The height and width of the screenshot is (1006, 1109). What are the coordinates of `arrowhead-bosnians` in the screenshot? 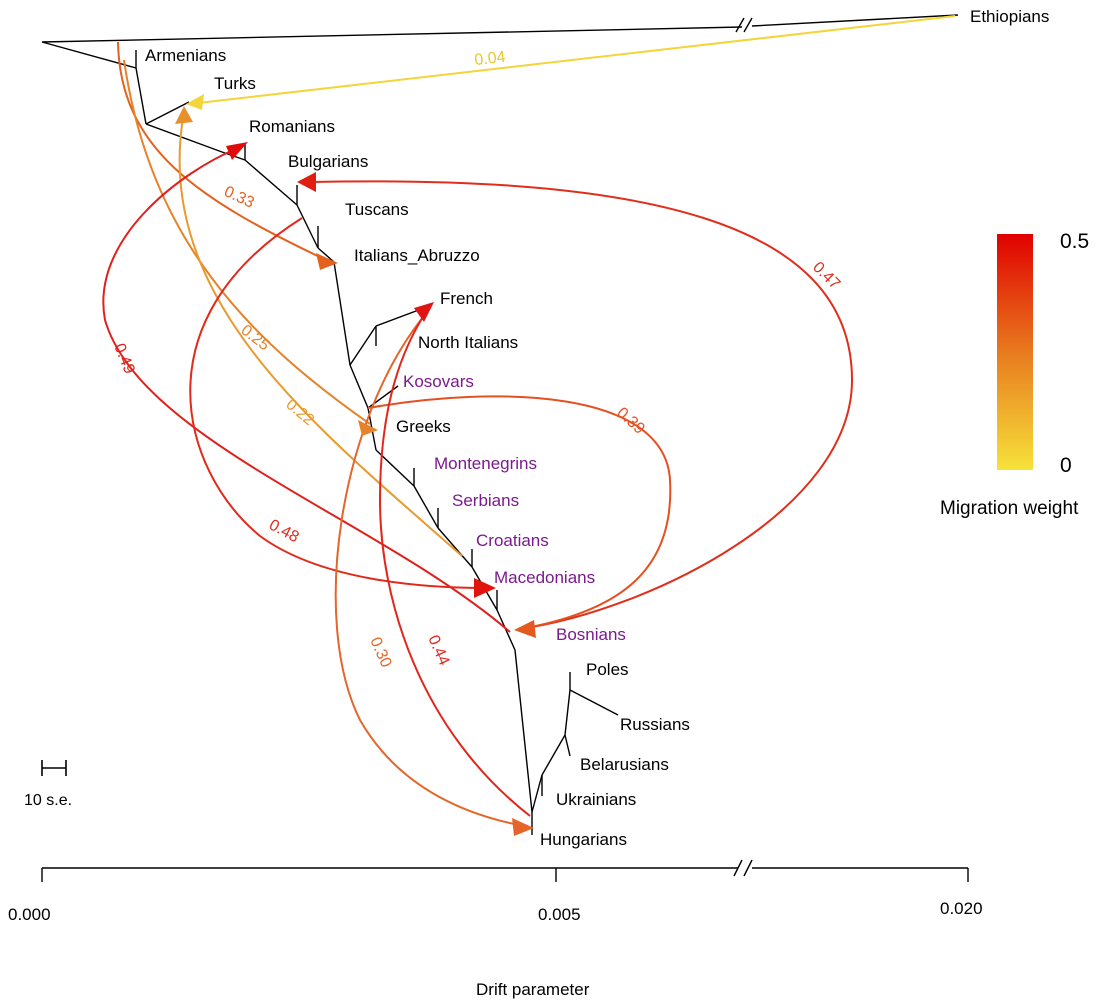 It's located at (525, 629).